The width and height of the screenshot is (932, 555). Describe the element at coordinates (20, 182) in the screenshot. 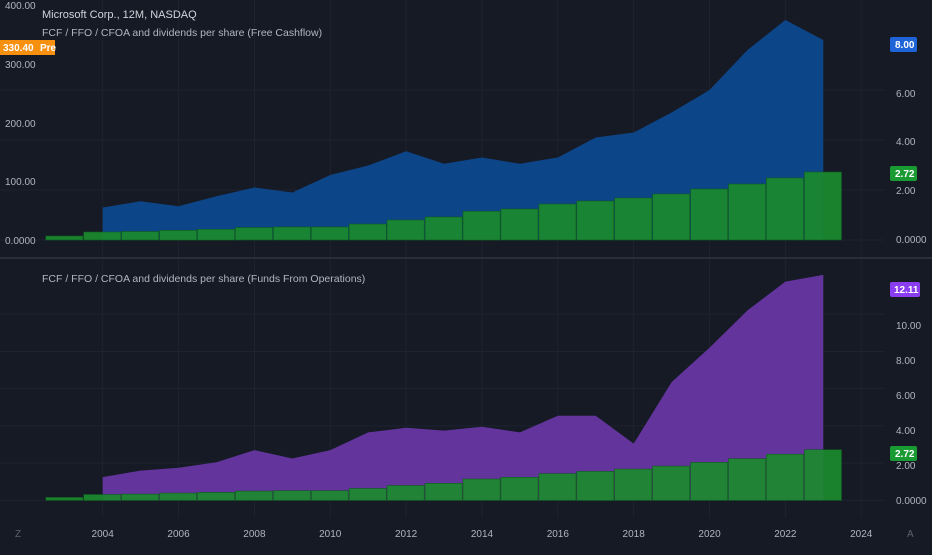

I see `left-tick: 100.00` at that location.